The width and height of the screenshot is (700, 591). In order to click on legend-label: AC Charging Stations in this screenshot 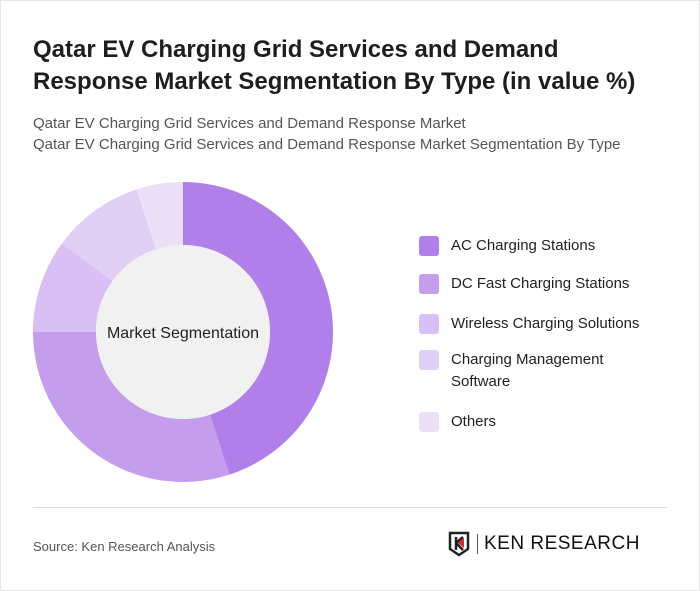, I will do `click(523, 245)`.